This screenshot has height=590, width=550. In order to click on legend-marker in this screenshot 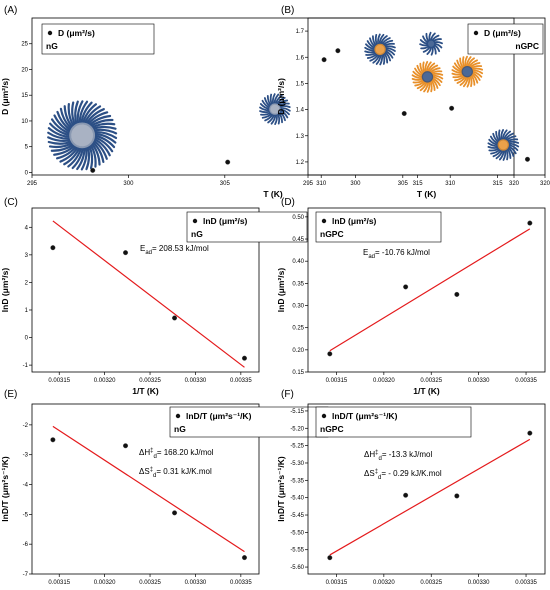, I will do `click(324, 416)`.